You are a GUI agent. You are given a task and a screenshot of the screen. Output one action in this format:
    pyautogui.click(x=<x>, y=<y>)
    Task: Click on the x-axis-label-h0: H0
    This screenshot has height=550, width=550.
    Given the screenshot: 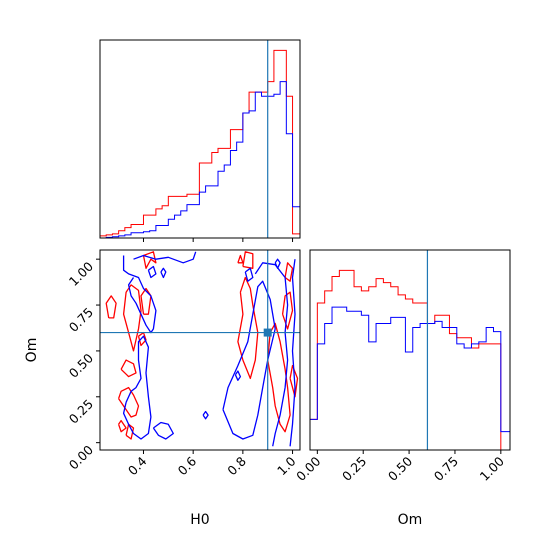 What is the action you would take?
    pyautogui.click(x=199, y=520)
    